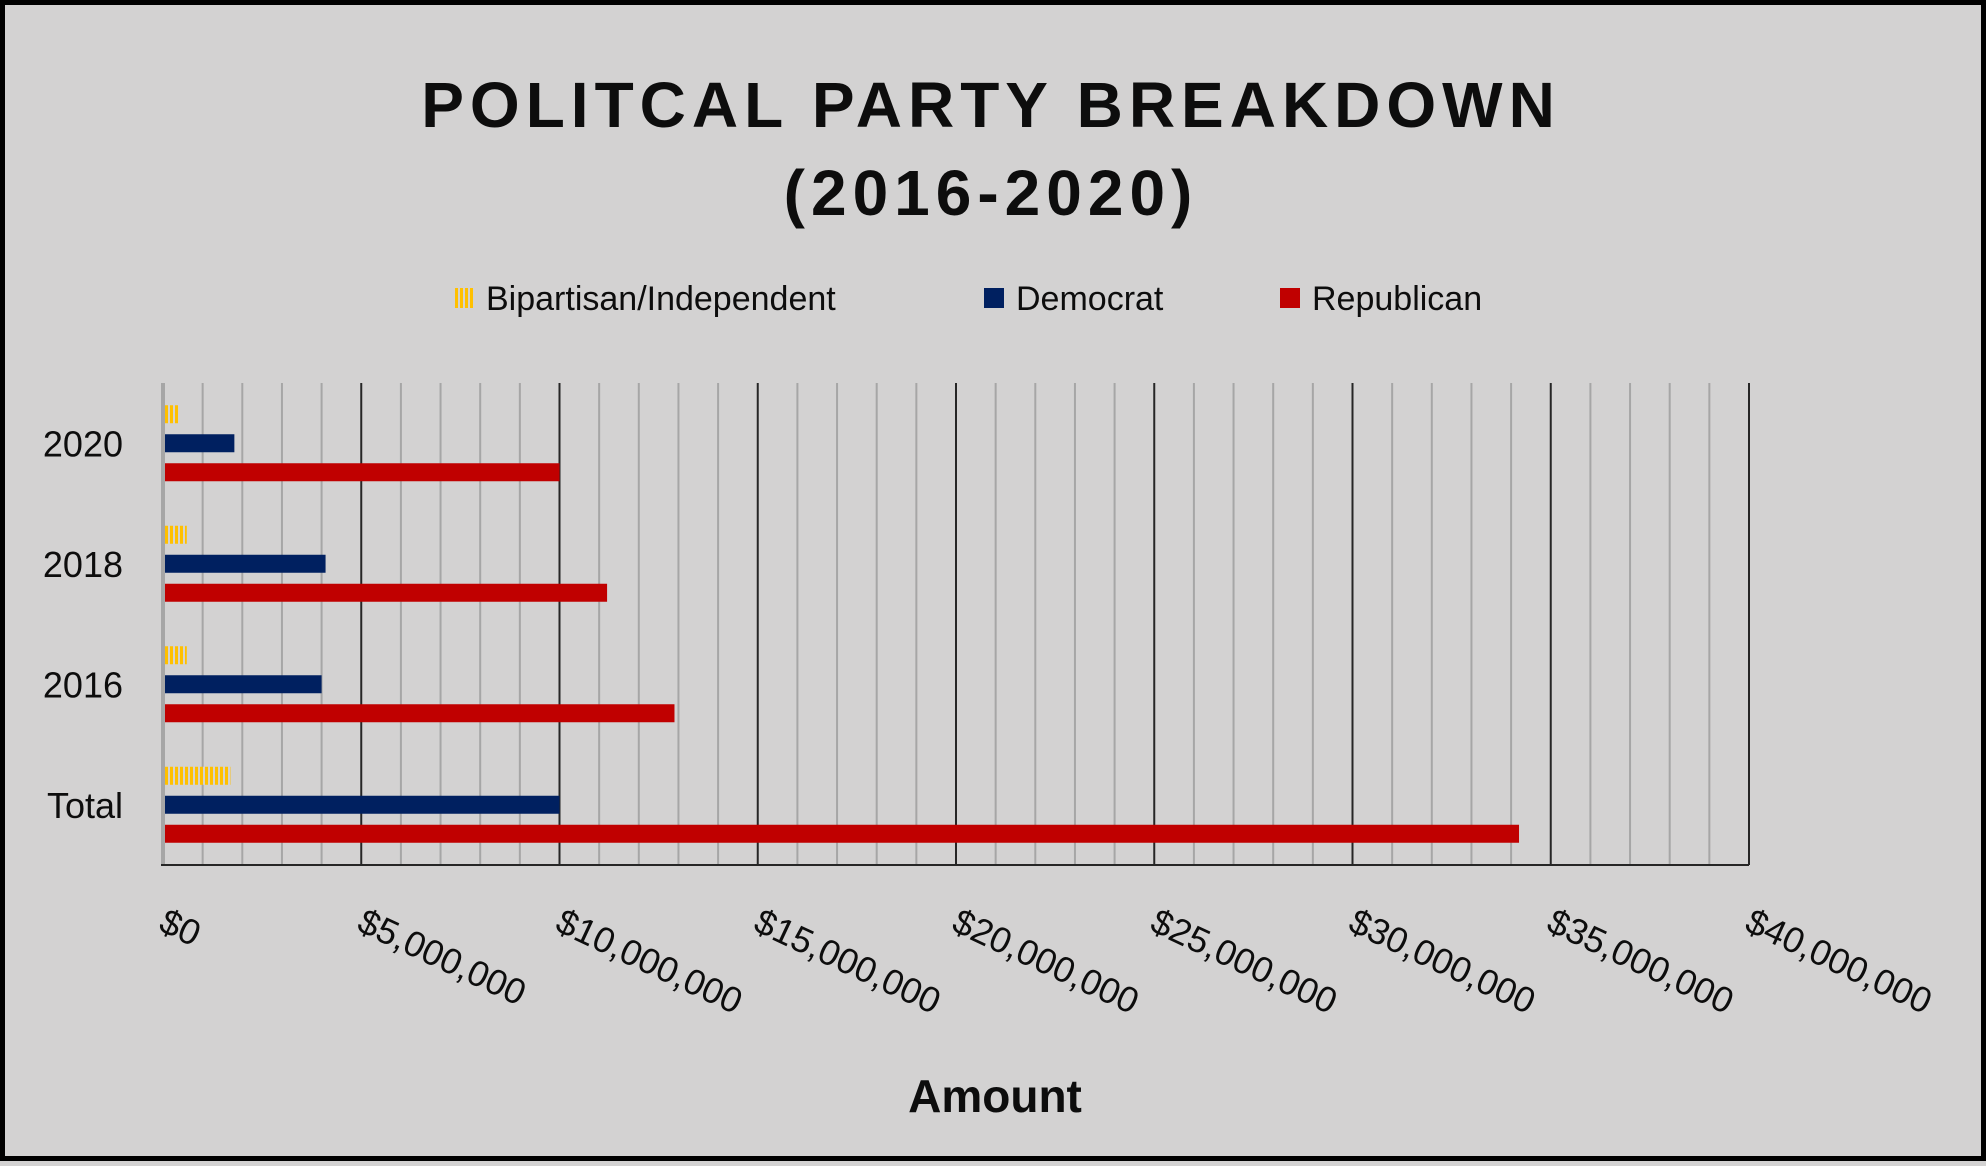 This screenshot has height=1166, width=1986. Describe the element at coordinates (661, 299) in the screenshot. I see `legend-label-bipartisan: Bipartisan/Independent` at that location.